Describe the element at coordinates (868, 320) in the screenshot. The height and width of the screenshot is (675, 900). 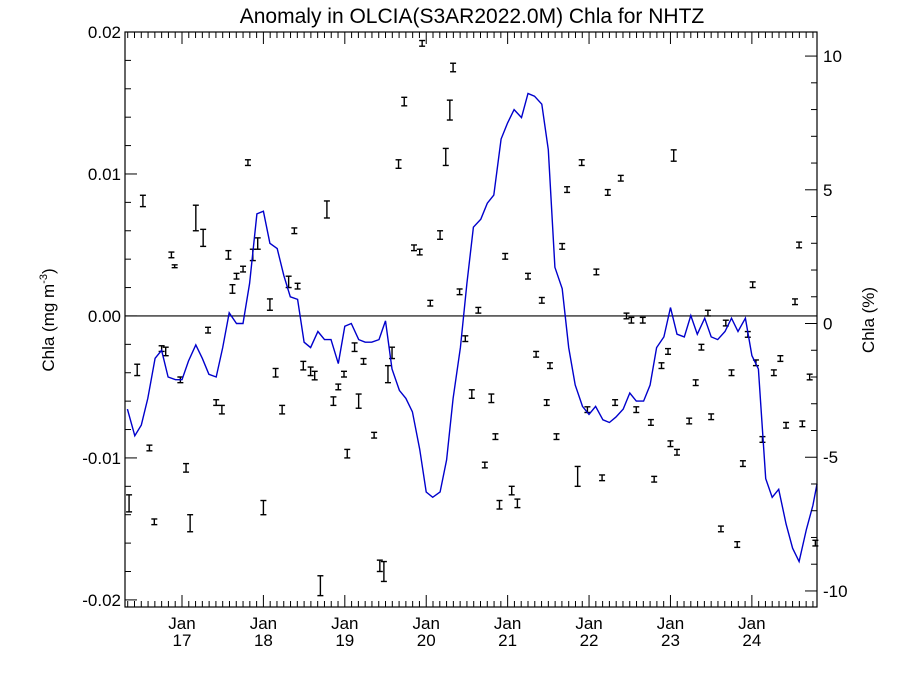
I see `y2-axis-label: Chla (%)` at that location.